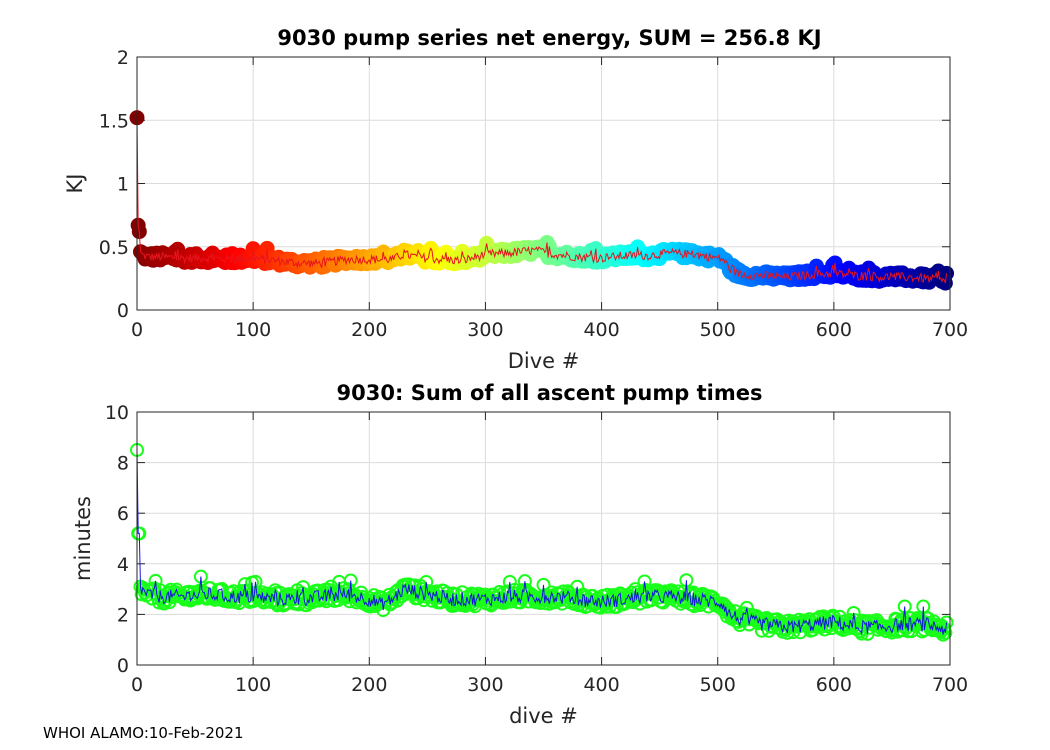  What do you see at coordinates (544, 361) in the screenshot?
I see `x-axis-label: Dive #` at bounding box center [544, 361].